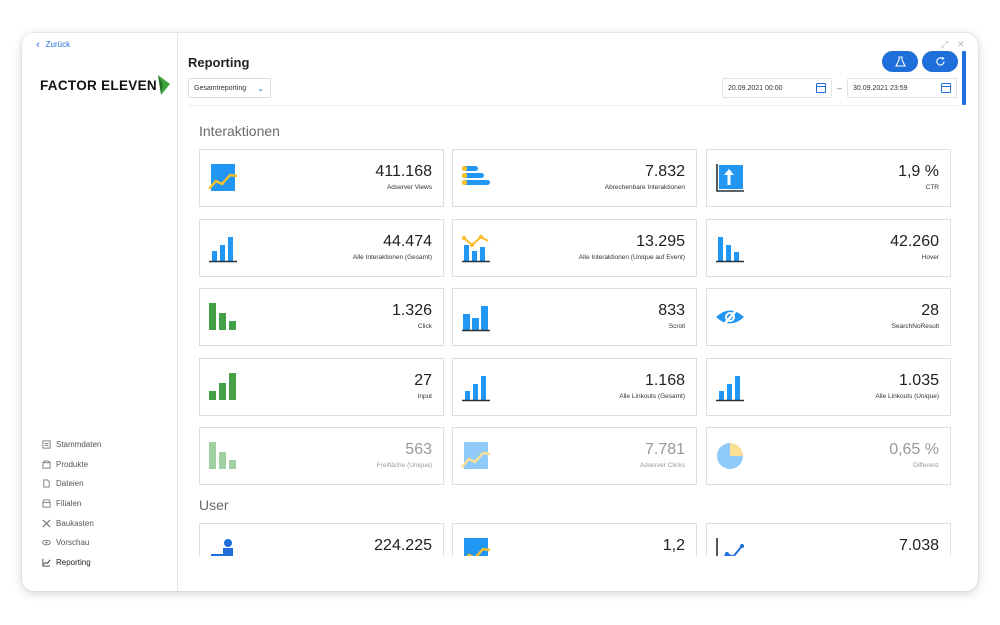 Image resolution: width=1000 pixels, height=625 pixels. Describe the element at coordinates (664, 380) in the screenshot. I see `stat-value: 1.168` at that location.